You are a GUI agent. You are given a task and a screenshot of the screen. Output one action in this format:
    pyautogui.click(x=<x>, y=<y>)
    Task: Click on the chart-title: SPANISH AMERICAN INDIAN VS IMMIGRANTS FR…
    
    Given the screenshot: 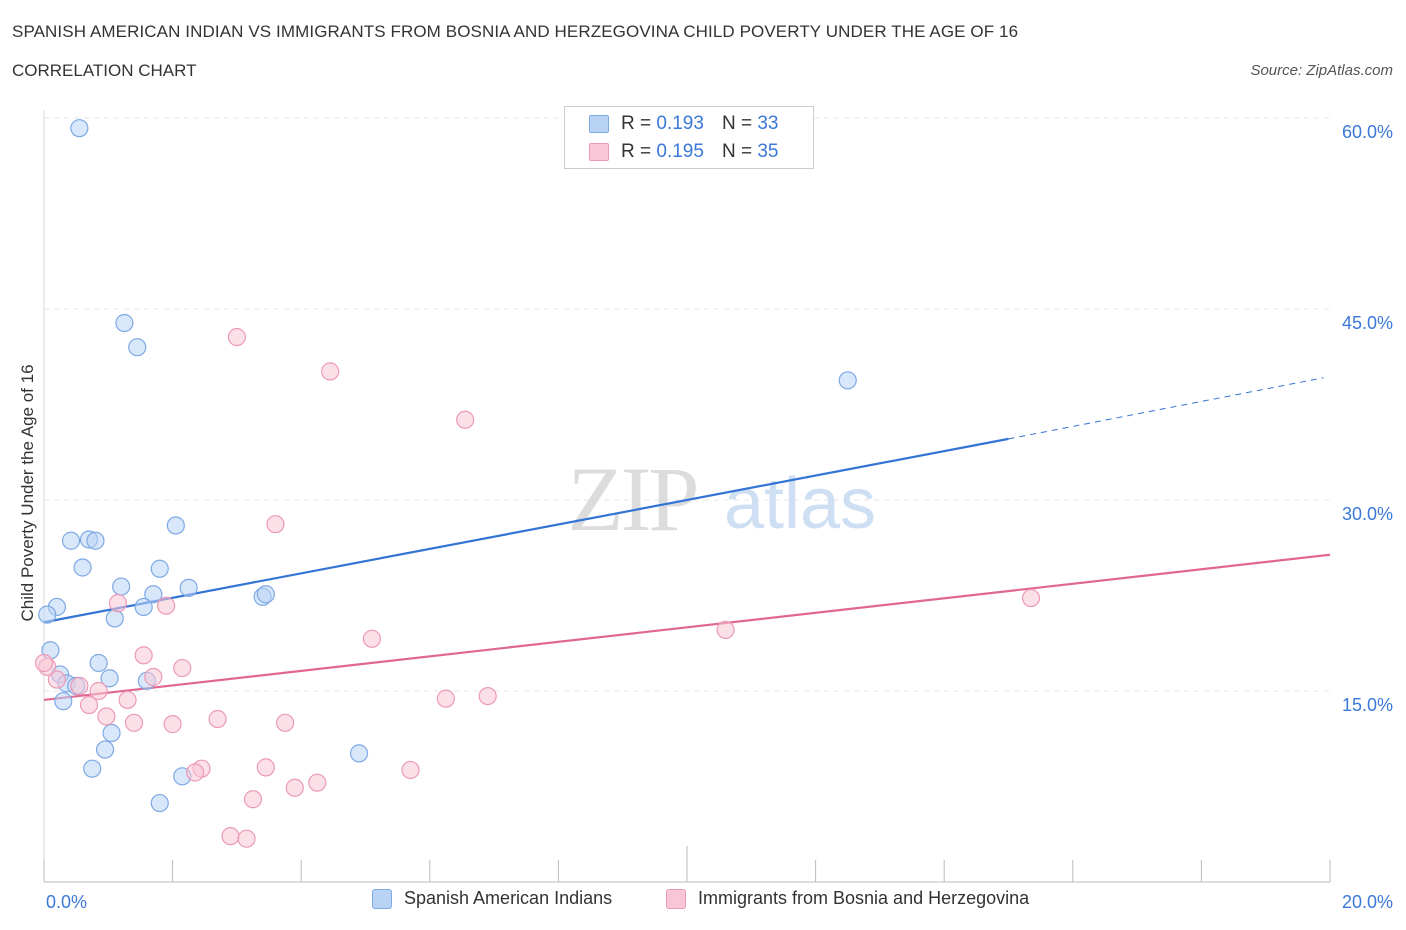 What is the action you would take?
    pyautogui.click(x=515, y=31)
    